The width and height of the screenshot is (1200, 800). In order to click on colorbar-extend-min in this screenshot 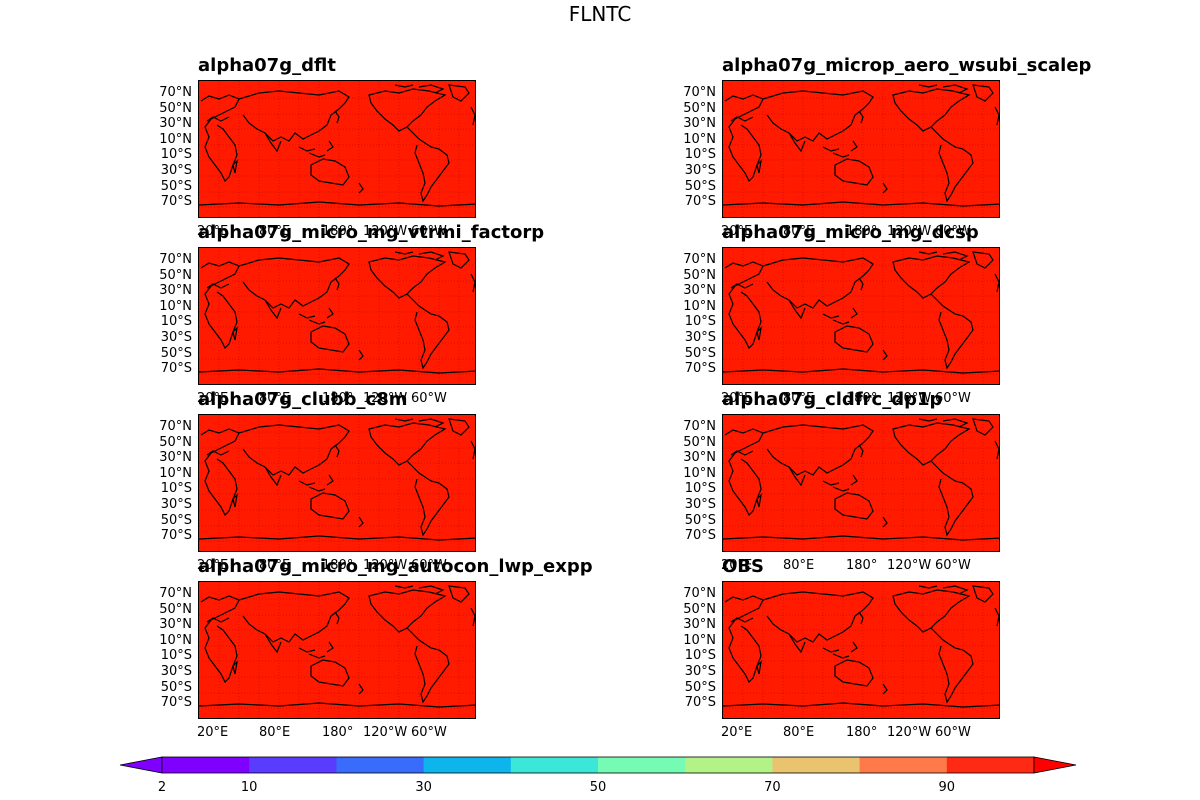, I will do `click(141, 765)`.